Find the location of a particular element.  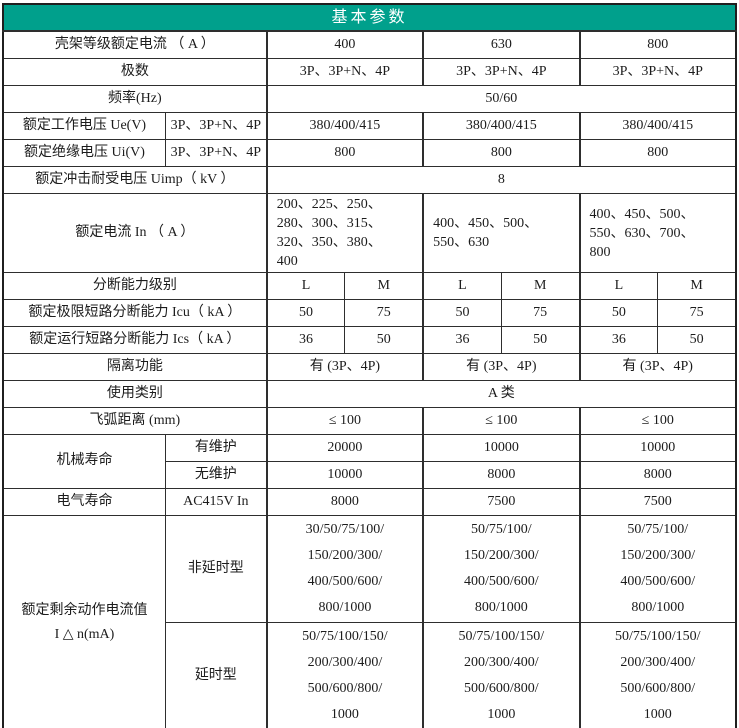

row-poles: 极数 3P、3P+N、4P 3P、3P+N、4P 3P、3P+N、4P is located at coordinates (369, 72).